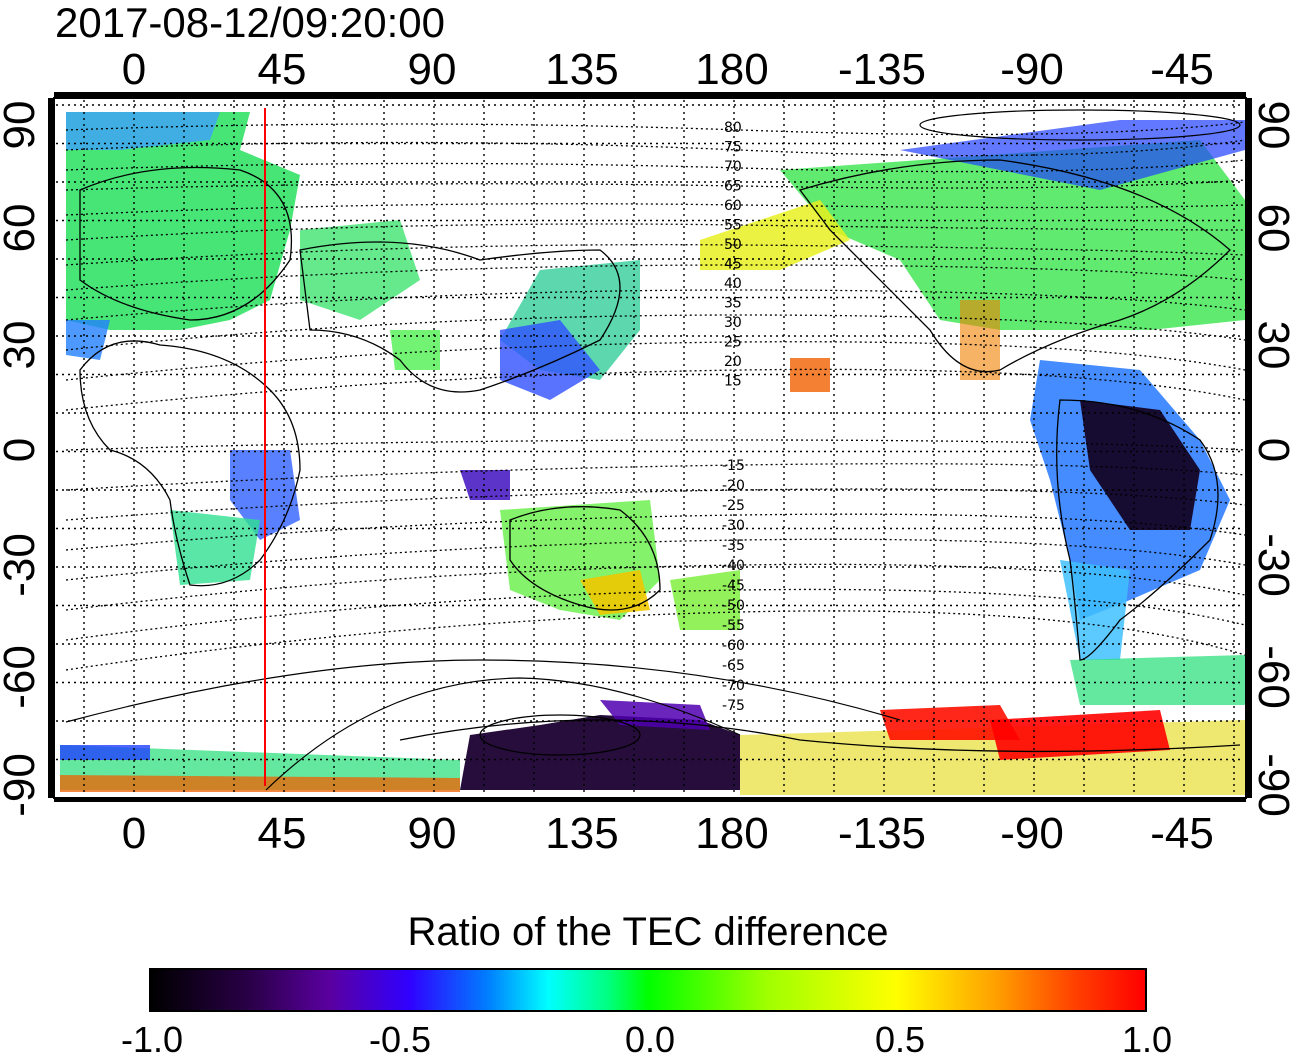 The height and width of the screenshot is (1064, 1296). Describe the element at coordinates (733, 343) in the screenshot. I see `contour-label: 25` at that location.